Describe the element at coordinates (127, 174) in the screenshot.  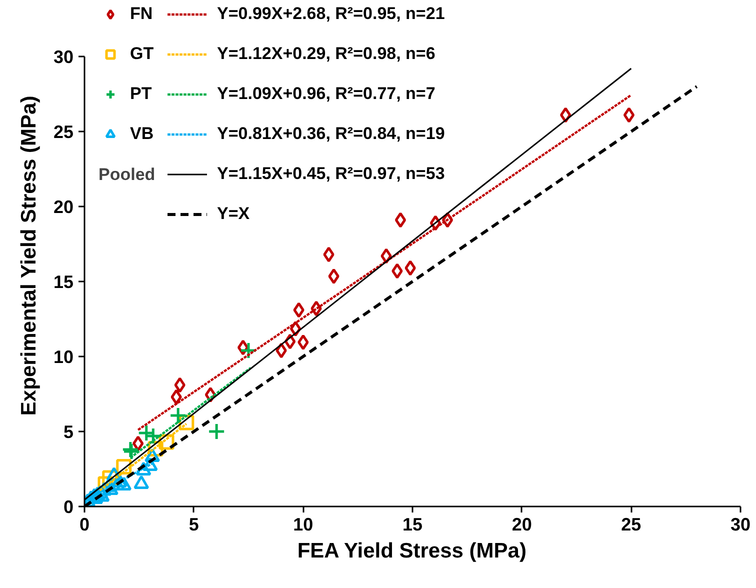
I see `annotation: Pooled` at that location.